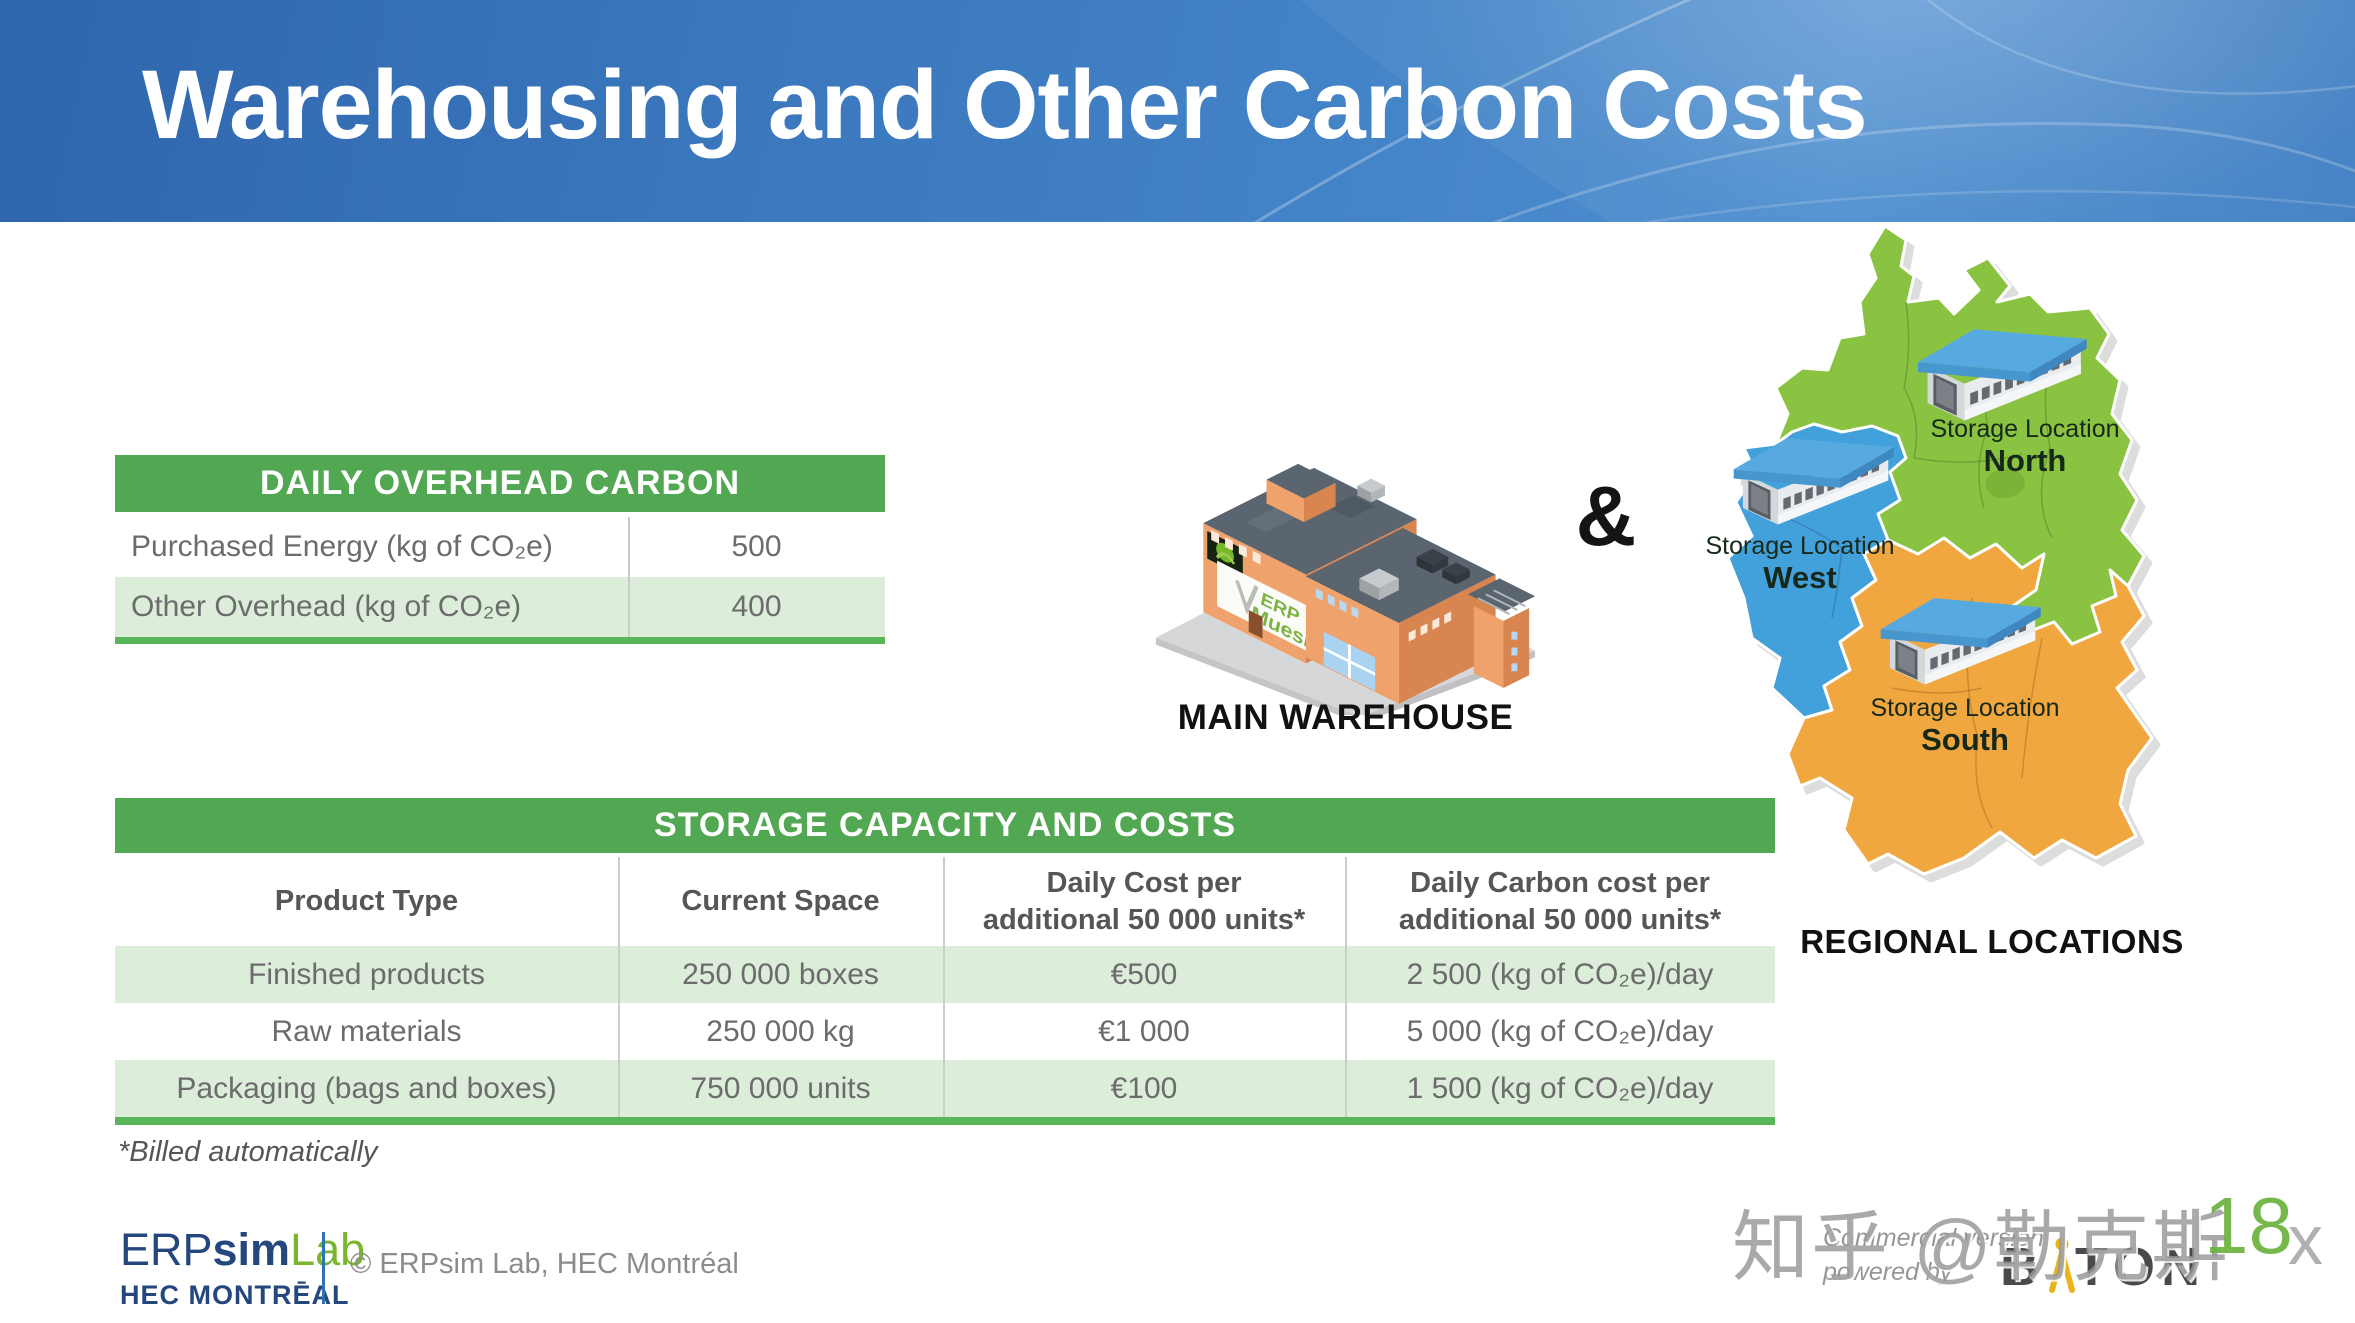 The height and width of the screenshot is (1323, 2355). What do you see at coordinates (945, 855) in the screenshot?
I see `storage-table-gap` at bounding box center [945, 855].